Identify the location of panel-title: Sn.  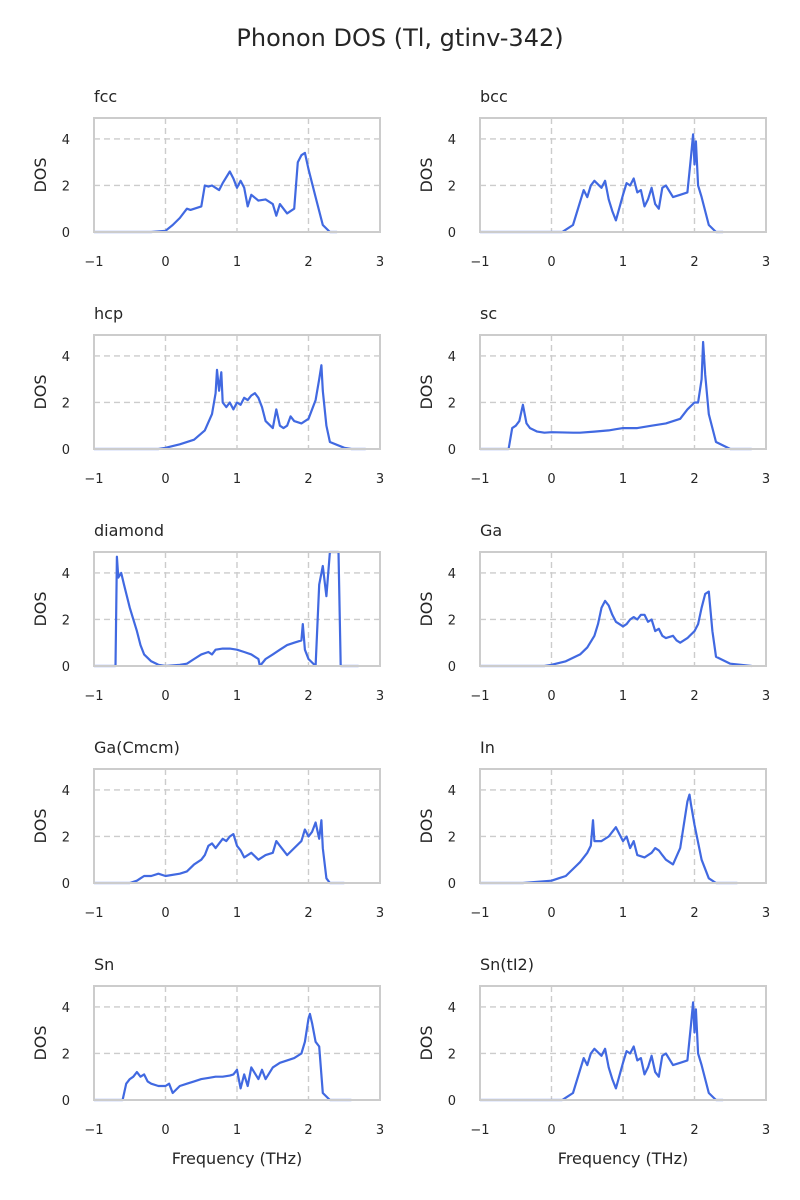
(104, 964).